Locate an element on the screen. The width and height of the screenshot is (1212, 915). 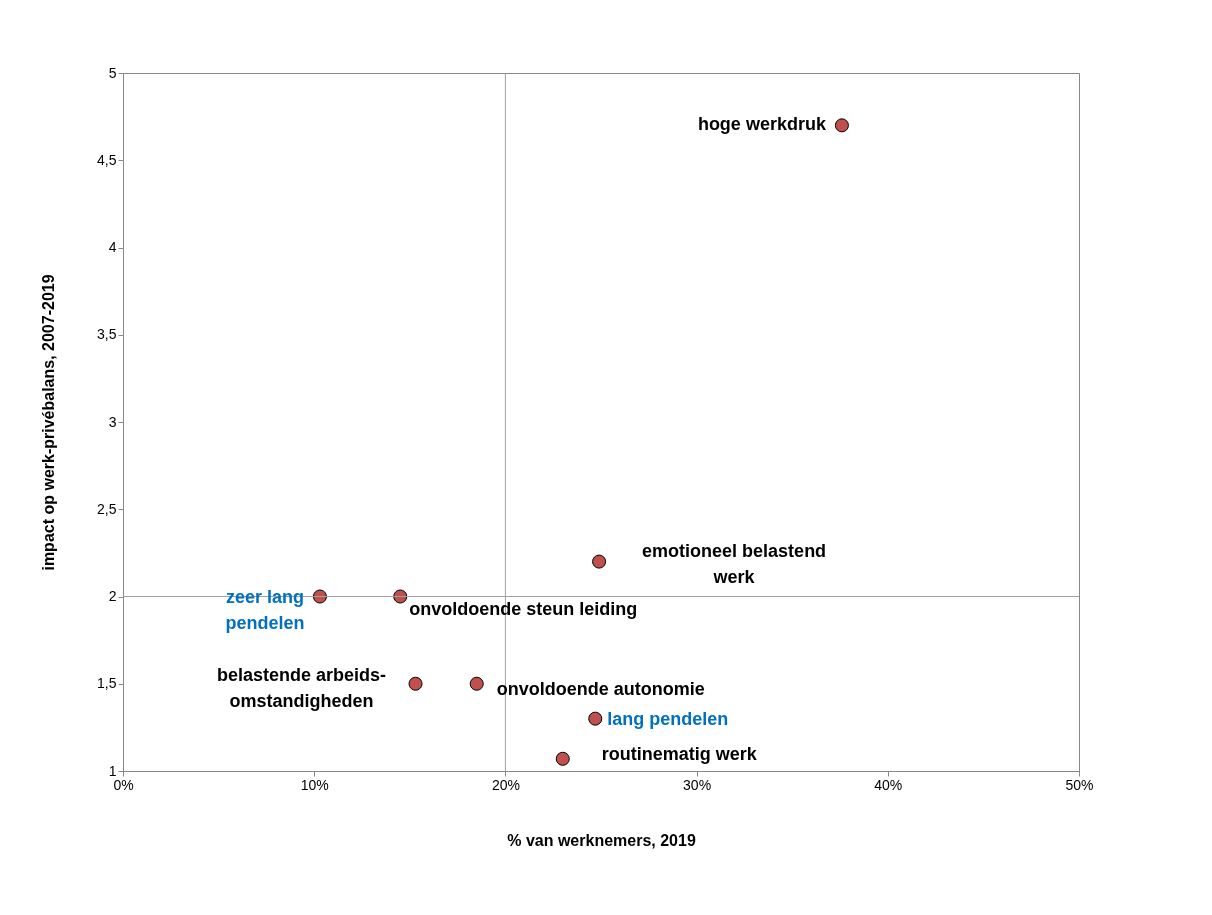
annotation: belastende arbeids- omstandigheden is located at coordinates (302, 687).